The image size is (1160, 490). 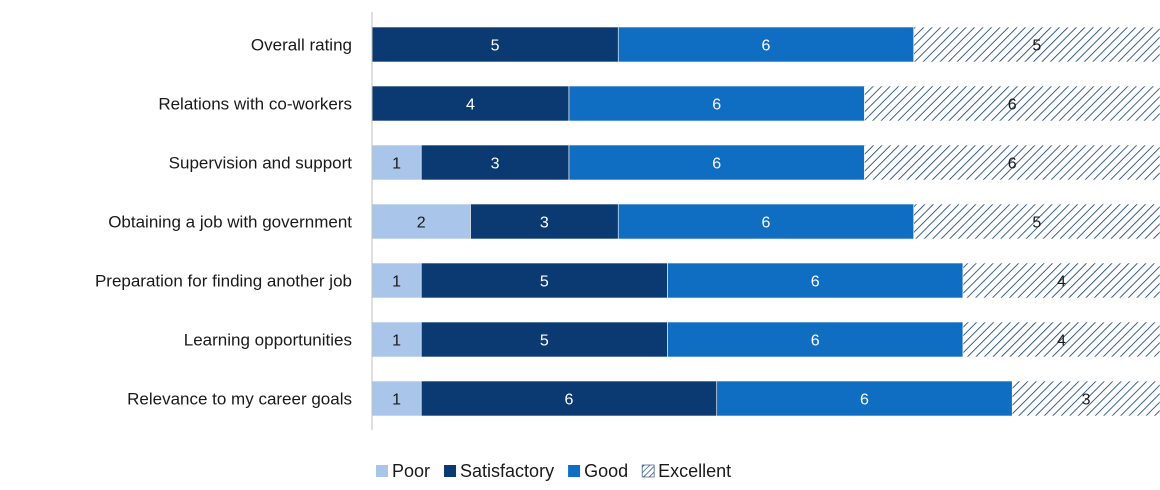 What do you see at coordinates (716, 105) in the screenshot?
I see `data-label-good-relations-with-co-workers: 6` at bounding box center [716, 105].